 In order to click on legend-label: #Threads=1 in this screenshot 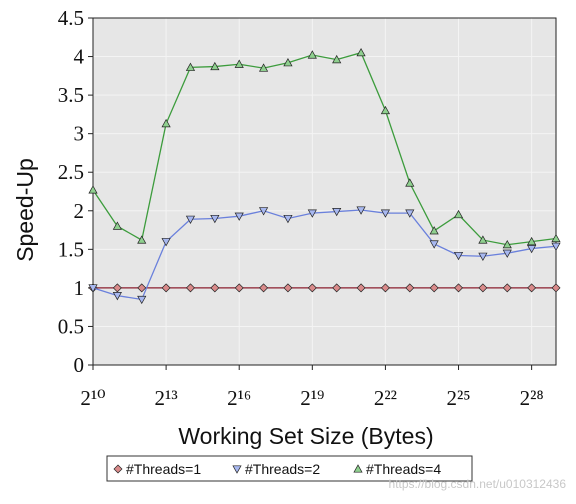, I will do `click(163, 469)`.